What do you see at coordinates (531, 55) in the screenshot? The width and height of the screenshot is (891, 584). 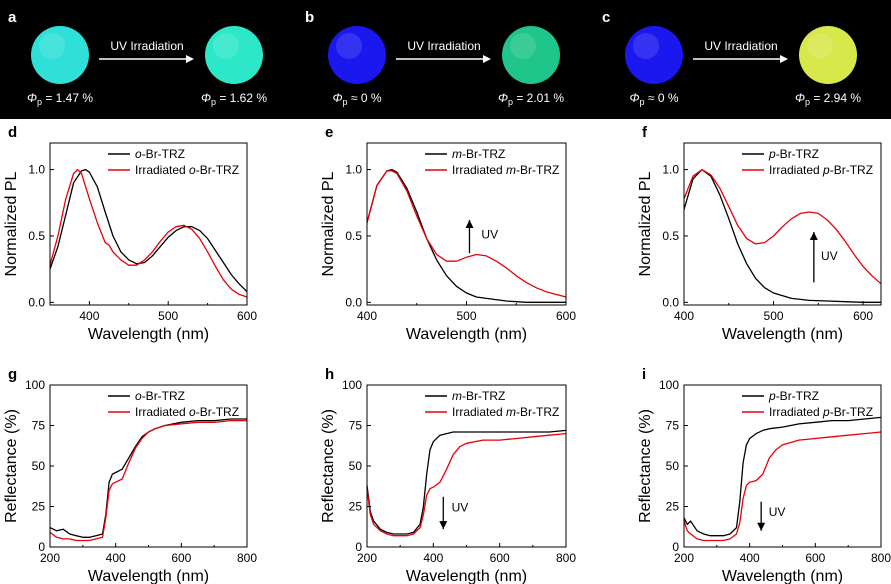 I see `sample-after-disc` at bounding box center [531, 55].